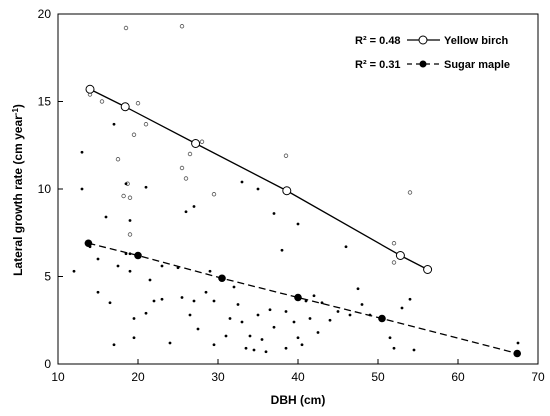  I want to click on y-axis-title: Lateral growth rate (cm year-1), so click(18, 190).